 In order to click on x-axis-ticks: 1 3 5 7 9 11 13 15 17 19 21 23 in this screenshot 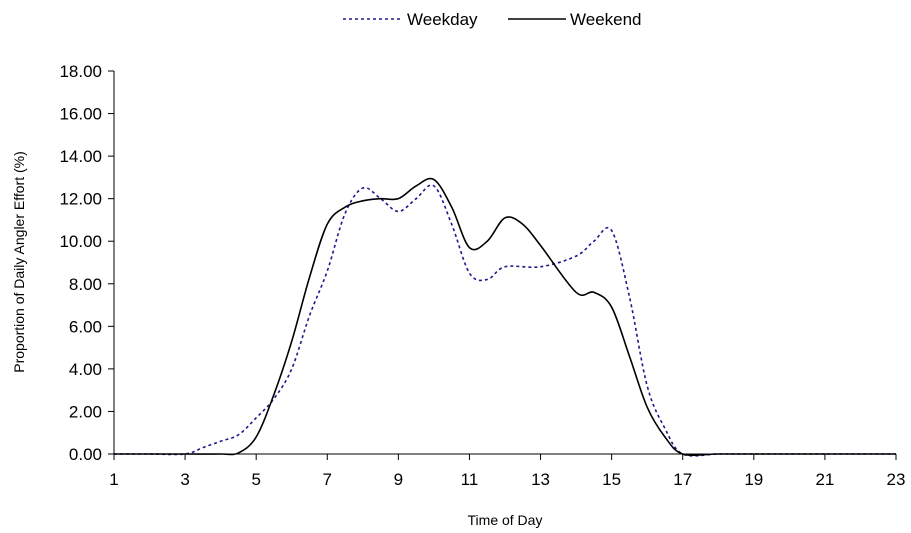, I will do `click(507, 471)`.